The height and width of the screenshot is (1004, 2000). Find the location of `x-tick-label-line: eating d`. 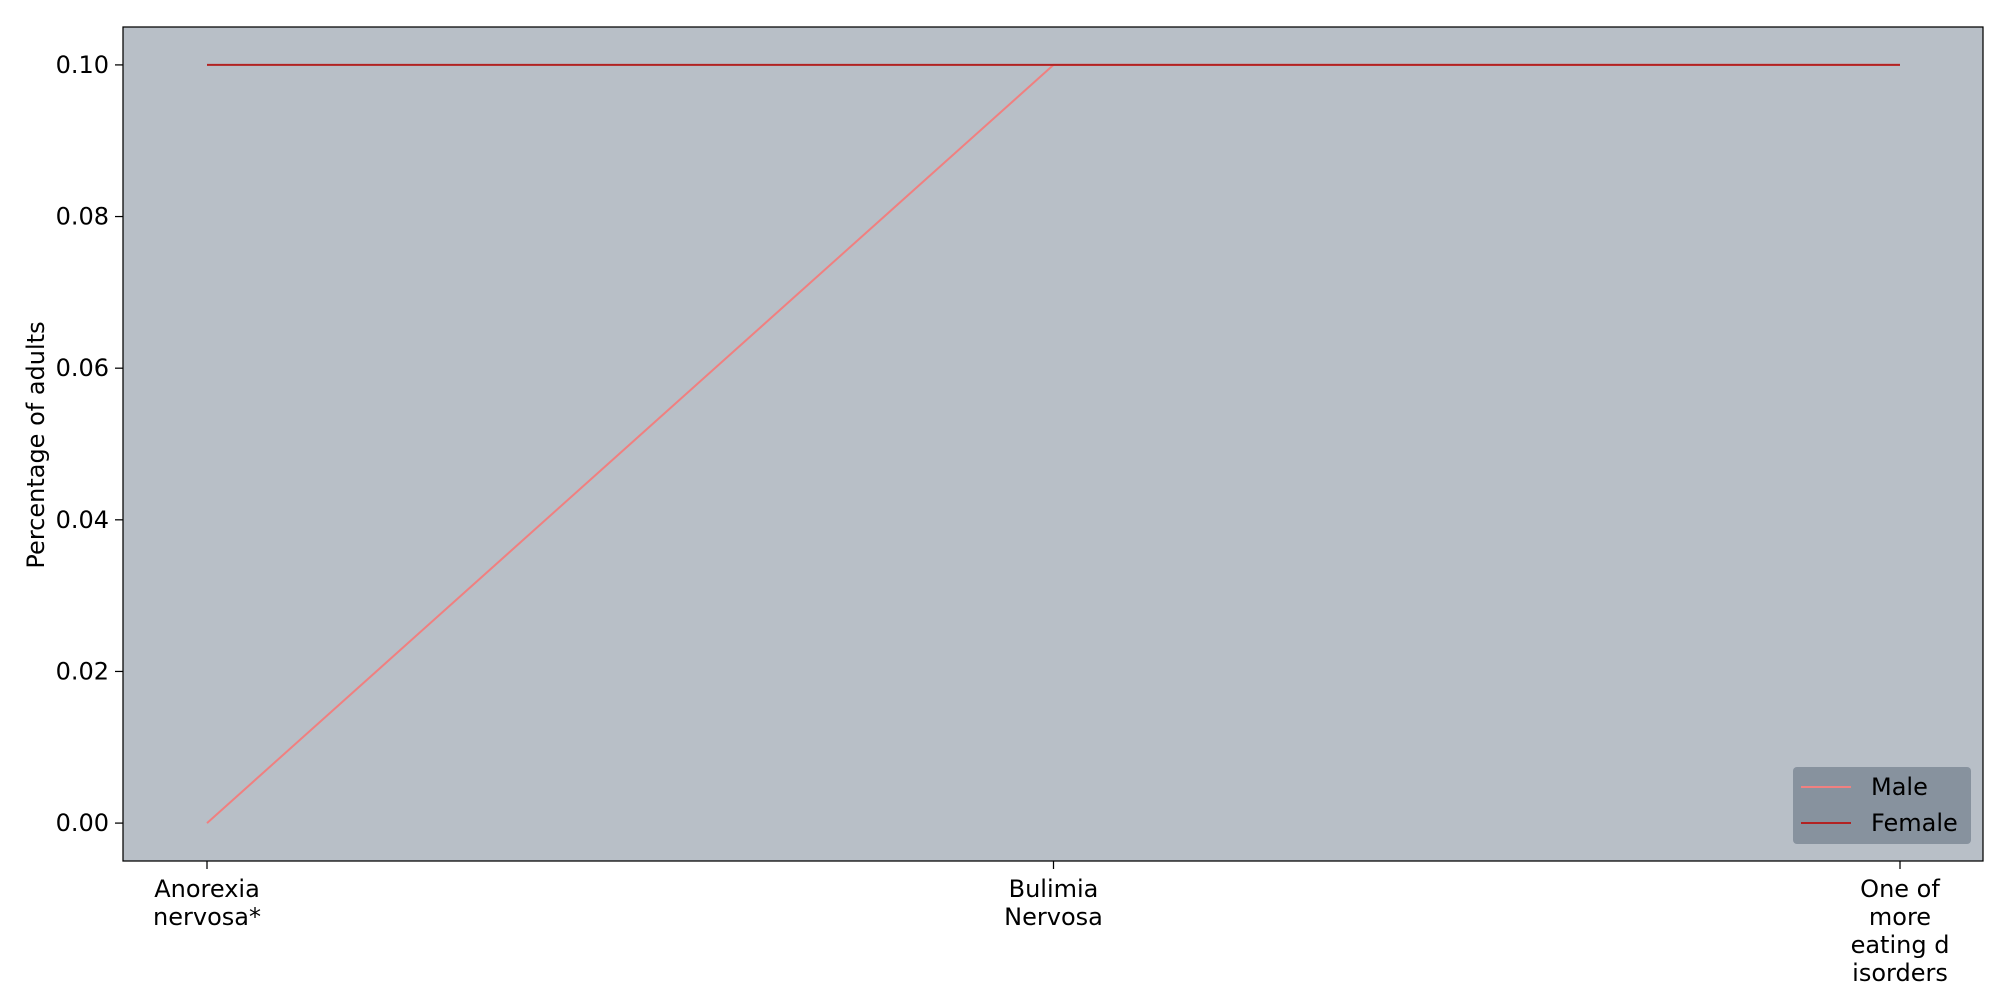

x-tick-label-line: eating d is located at coordinates (1900, 945).